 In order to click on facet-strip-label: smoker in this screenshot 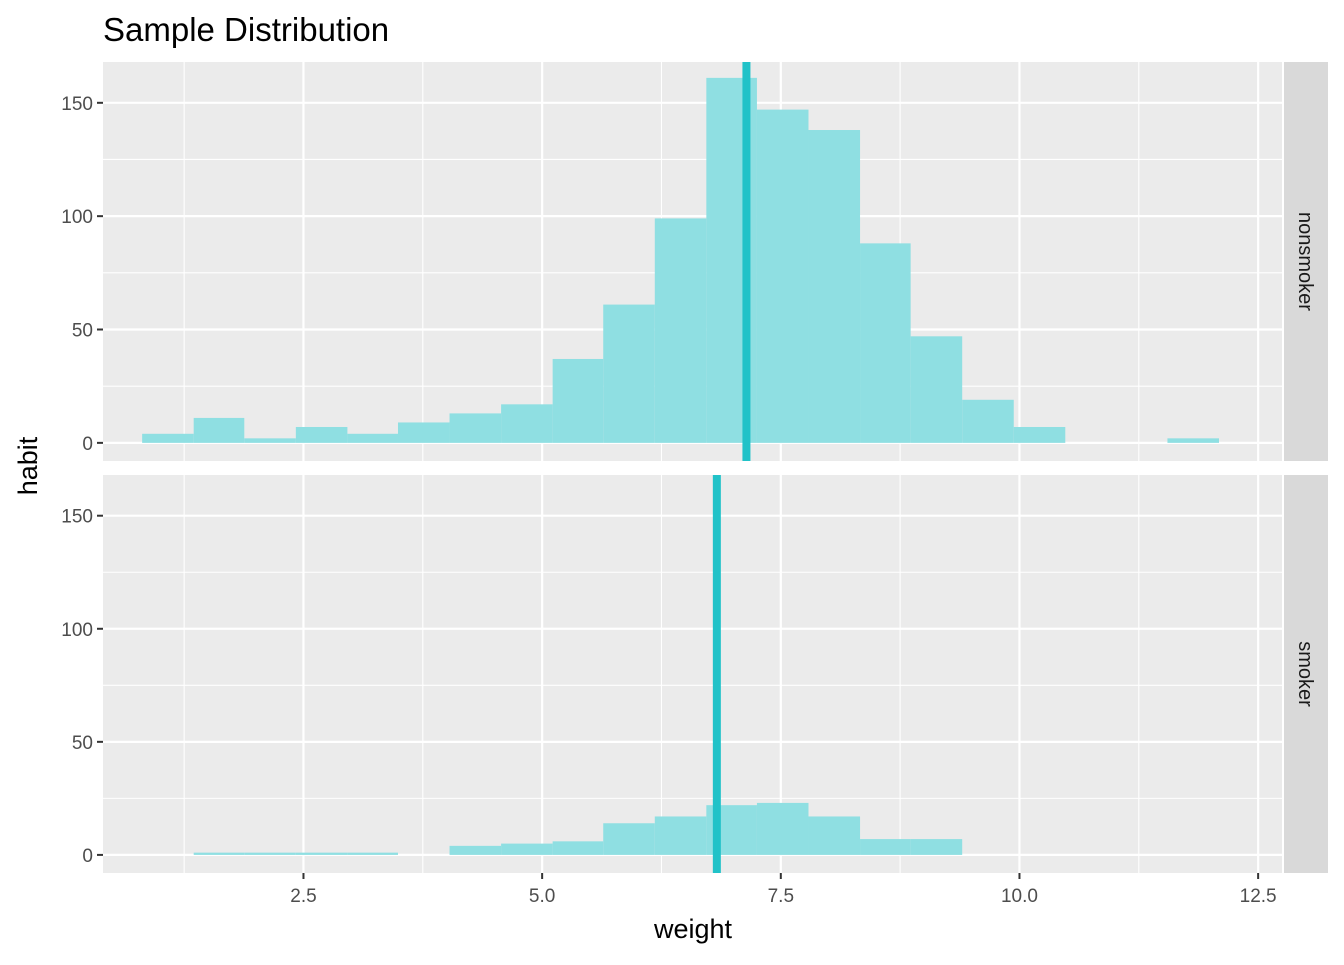, I will do `click(1305, 674)`.